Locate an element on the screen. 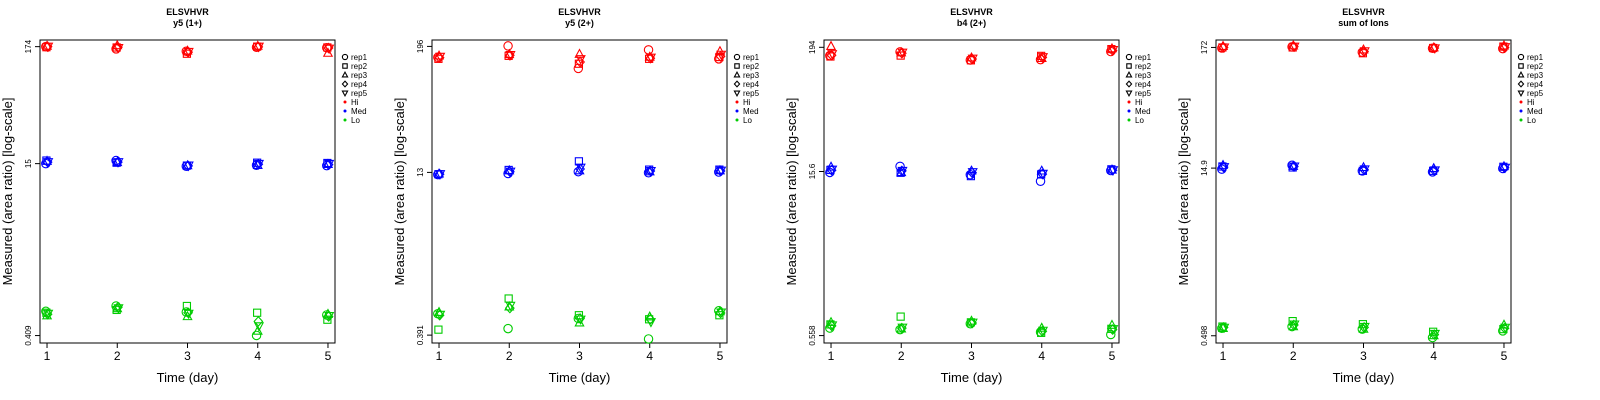 The image size is (1600, 400). y-tick-label: 0.391 is located at coordinates (420, 335).